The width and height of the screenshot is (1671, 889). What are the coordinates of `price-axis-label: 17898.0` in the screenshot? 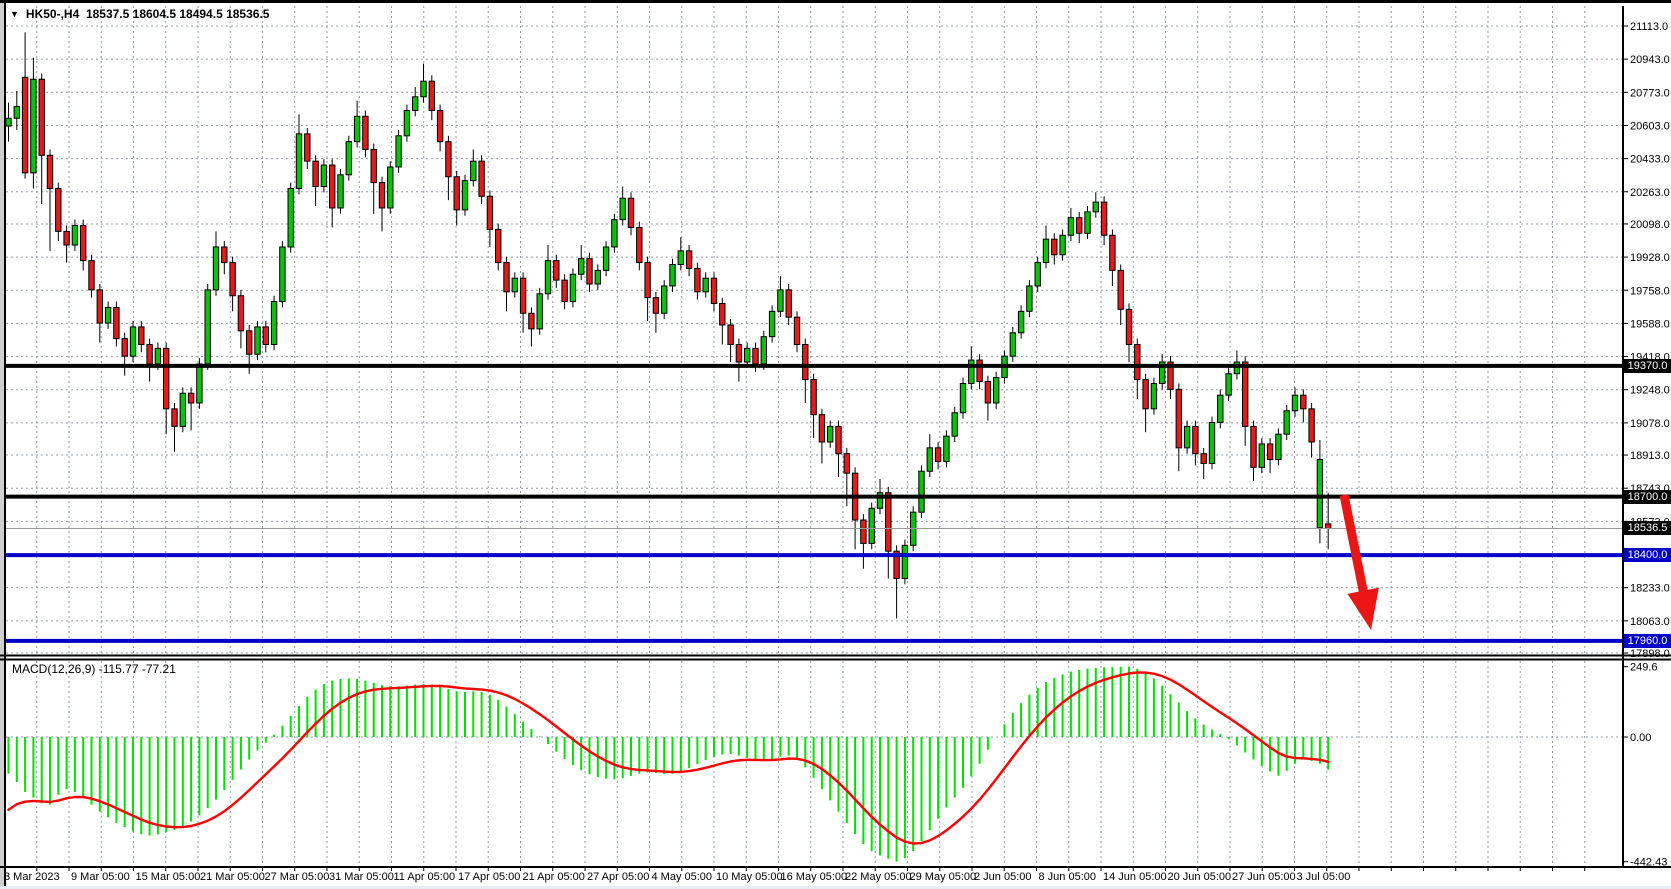 It's located at (1650, 654).